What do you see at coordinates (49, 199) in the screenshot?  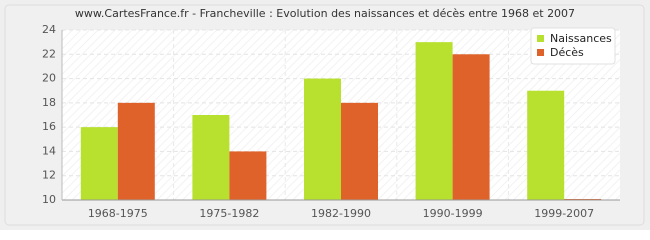 I see `y-tick-label: 10` at bounding box center [49, 199].